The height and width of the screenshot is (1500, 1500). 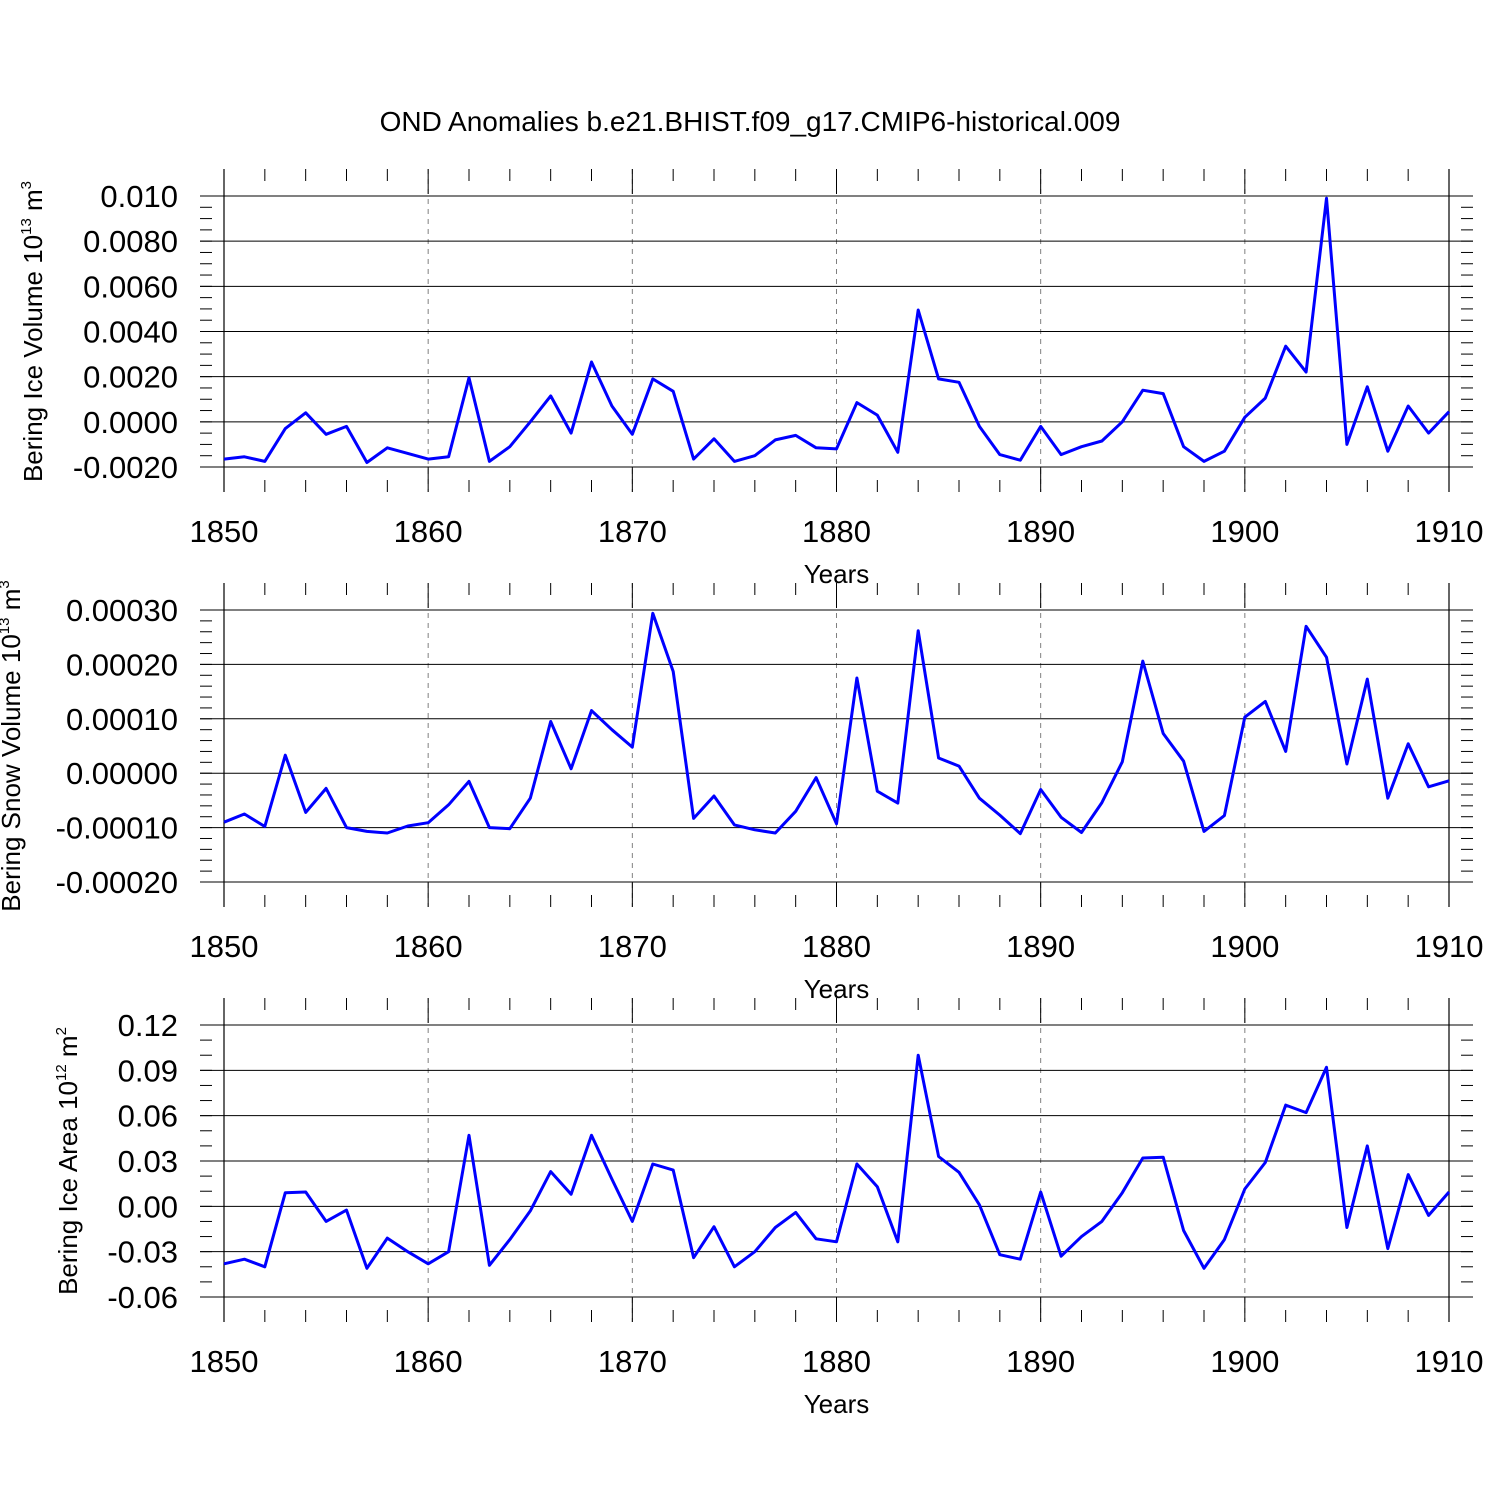 What do you see at coordinates (139, 196) in the screenshot?
I see `y-tick-label: 0.010` at bounding box center [139, 196].